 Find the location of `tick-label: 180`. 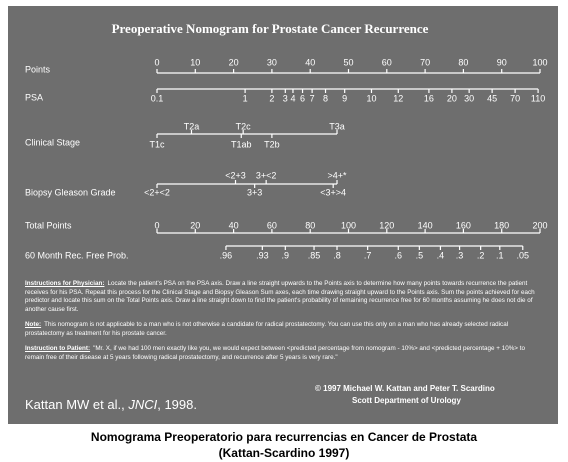

tick-label: 180 is located at coordinates (501, 225).